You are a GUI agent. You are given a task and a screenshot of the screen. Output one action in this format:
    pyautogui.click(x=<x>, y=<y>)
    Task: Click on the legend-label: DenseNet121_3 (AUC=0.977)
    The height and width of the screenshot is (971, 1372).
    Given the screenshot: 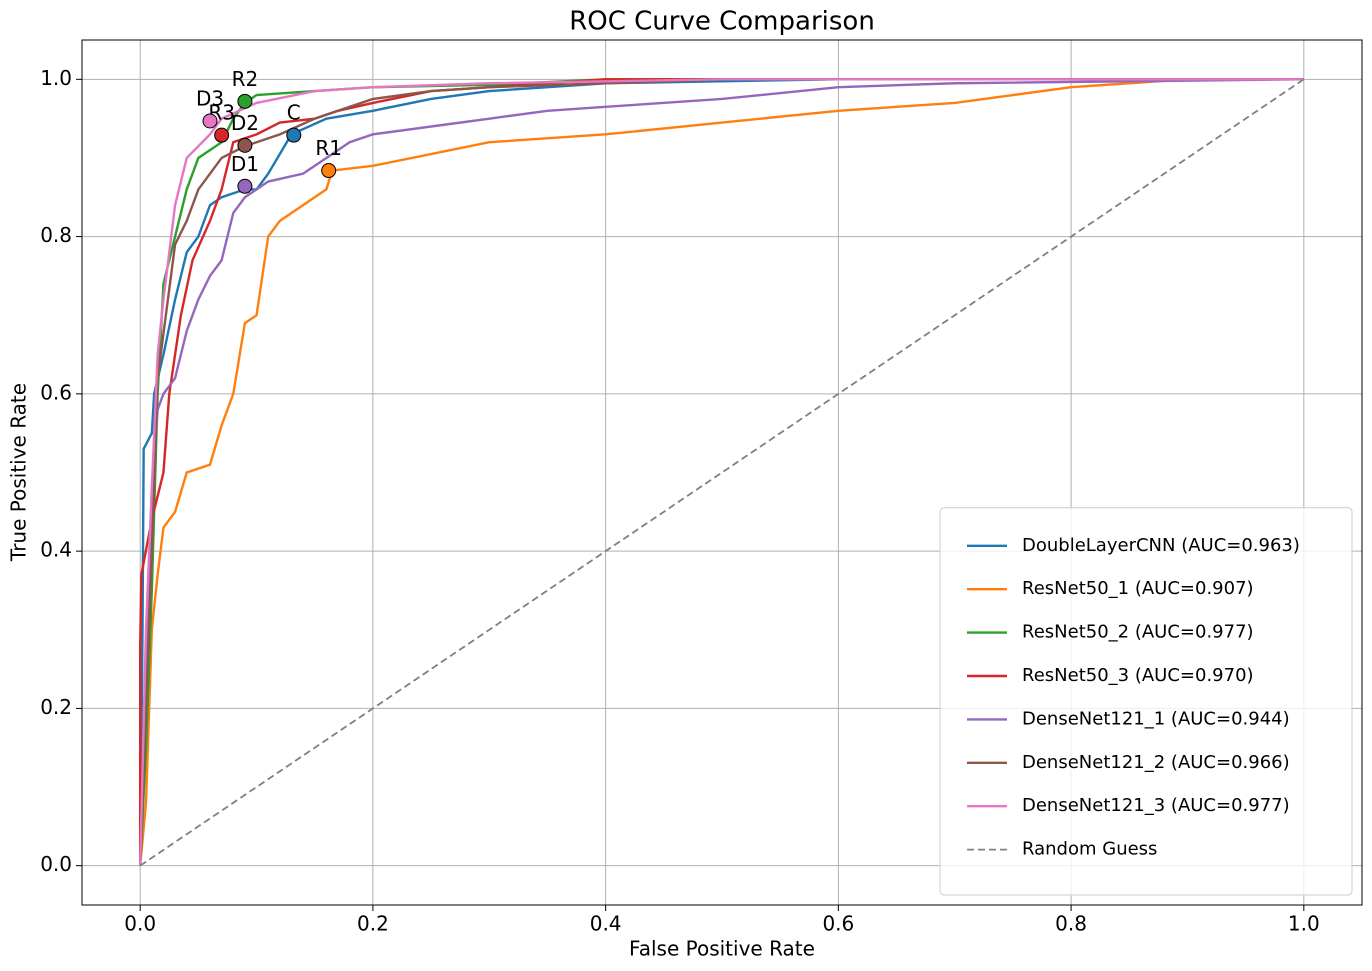 What is the action you would take?
    pyautogui.click(x=1156, y=805)
    